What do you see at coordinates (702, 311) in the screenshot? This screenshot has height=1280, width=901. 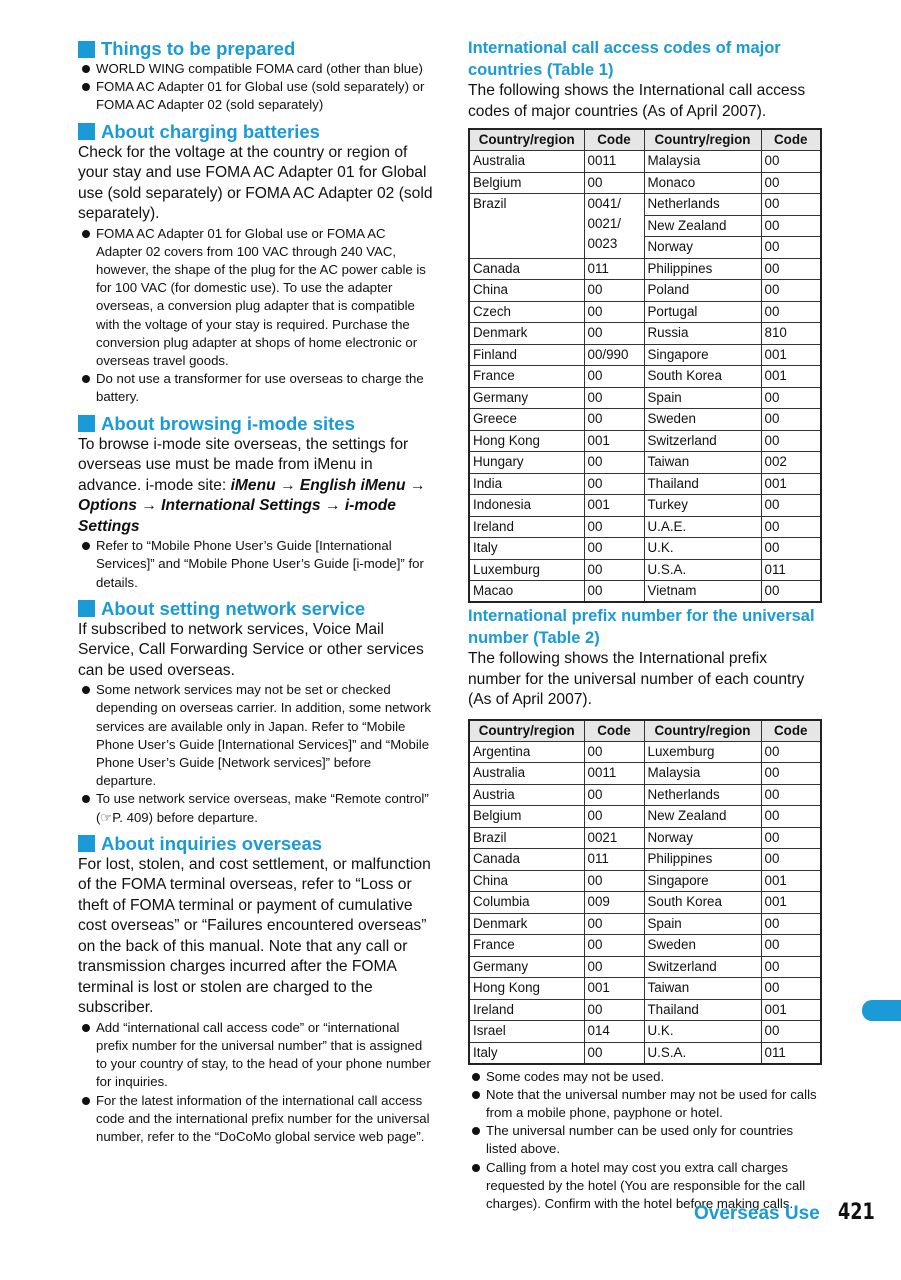 I see `country-cell: Portugal` at bounding box center [702, 311].